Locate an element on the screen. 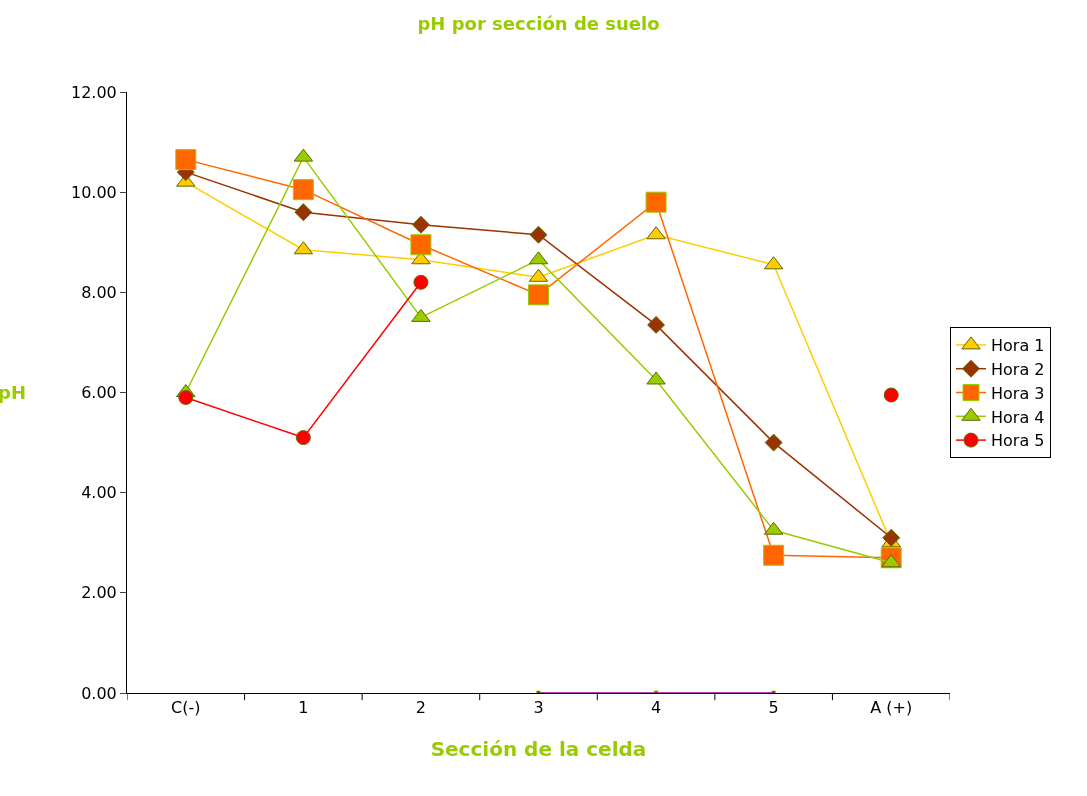 Image resolution: width=1087 pixels, height=796 pixels. x-tick-label: 1 is located at coordinates (303, 708).